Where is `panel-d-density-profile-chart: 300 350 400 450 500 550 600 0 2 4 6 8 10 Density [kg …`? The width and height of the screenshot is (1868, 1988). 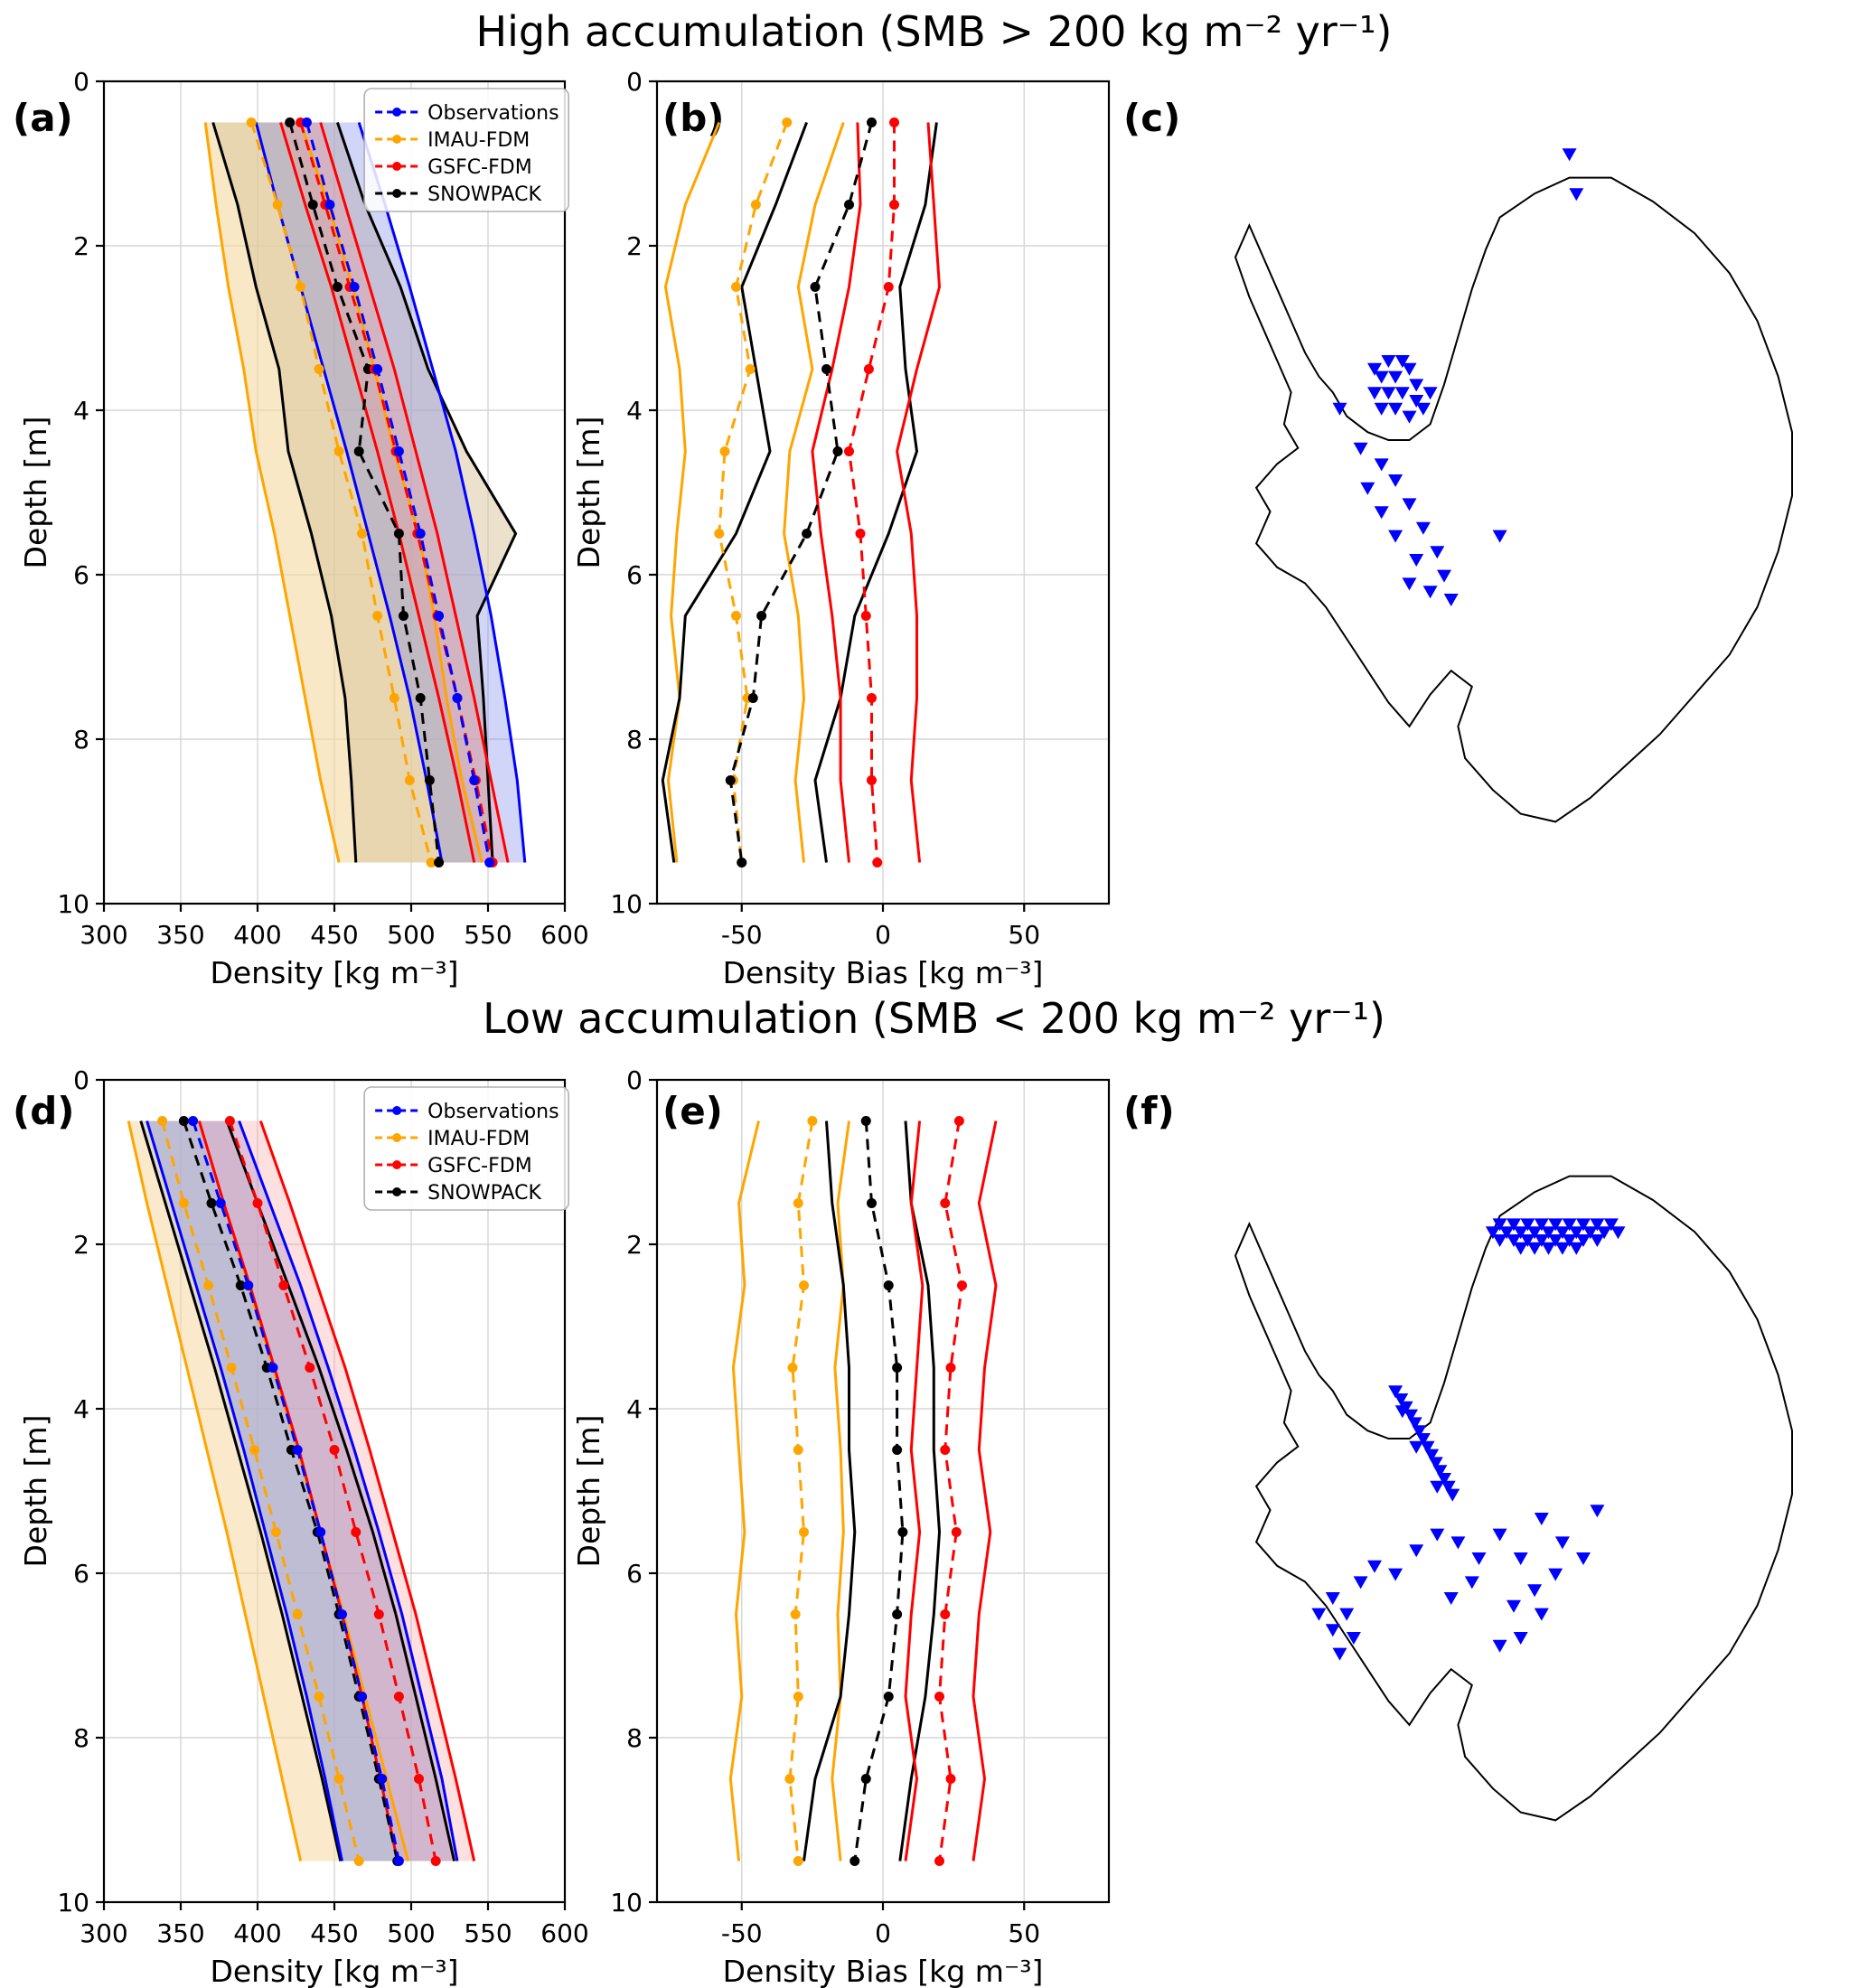
panel-d-density-profile-chart: 300 350 400 450 500 550 600 0 2 4 6 8 10 Density [kg … is located at coordinates (303, 1526).